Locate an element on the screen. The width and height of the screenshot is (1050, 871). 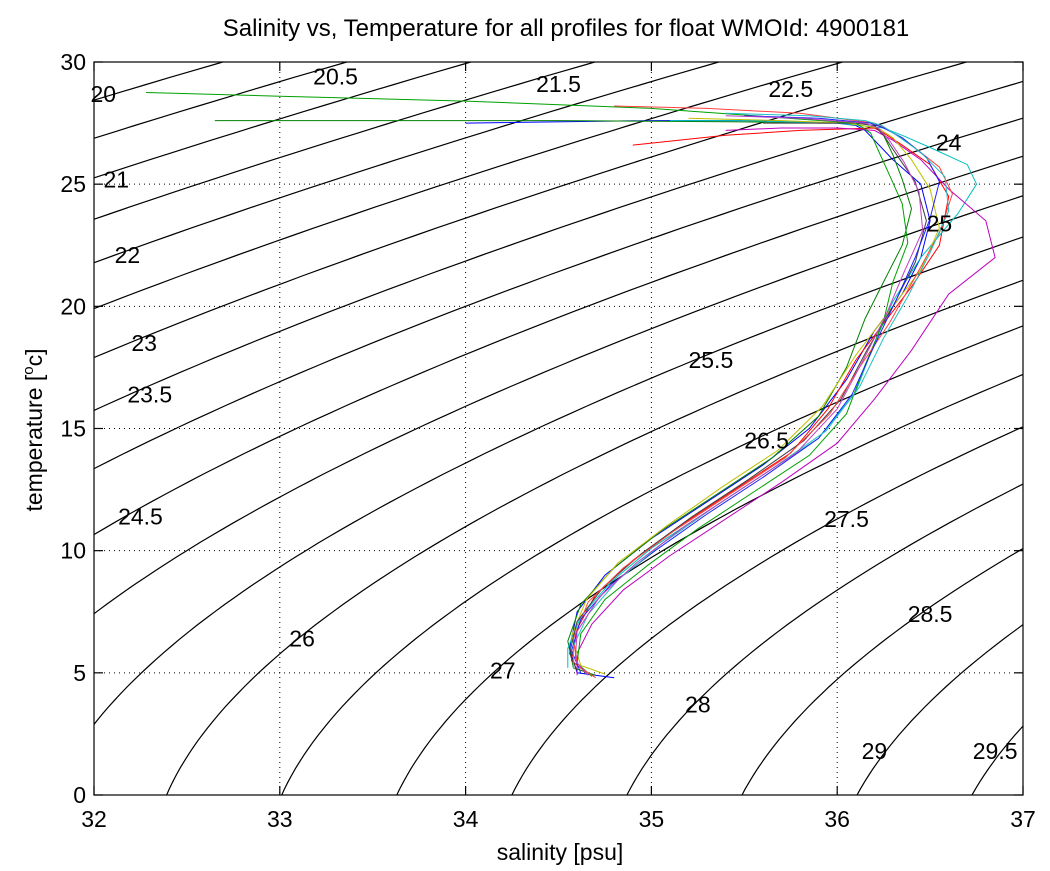
contour-label: 22 is located at coordinates (128, 255).